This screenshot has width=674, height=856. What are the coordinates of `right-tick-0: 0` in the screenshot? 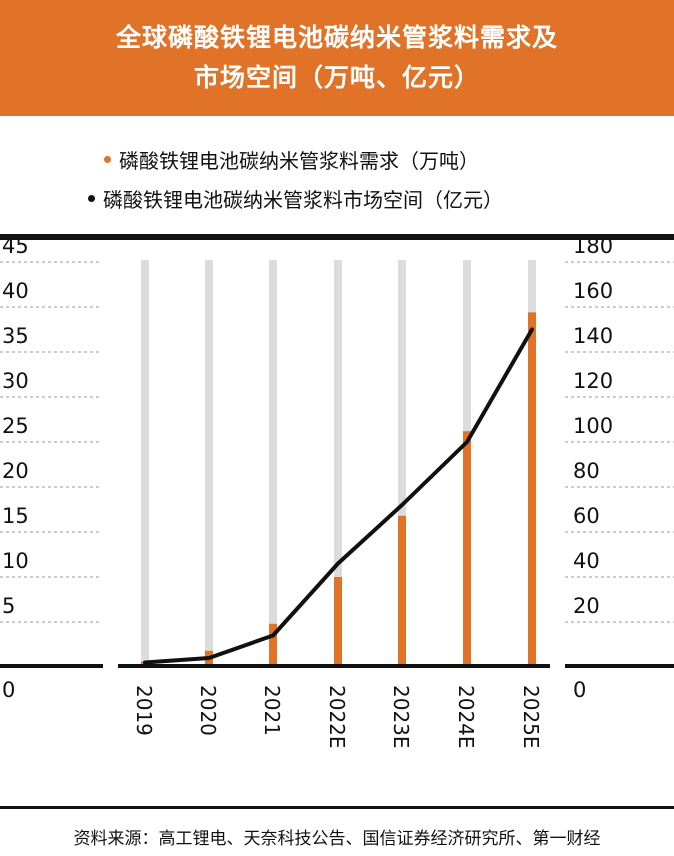 It's located at (579, 690).